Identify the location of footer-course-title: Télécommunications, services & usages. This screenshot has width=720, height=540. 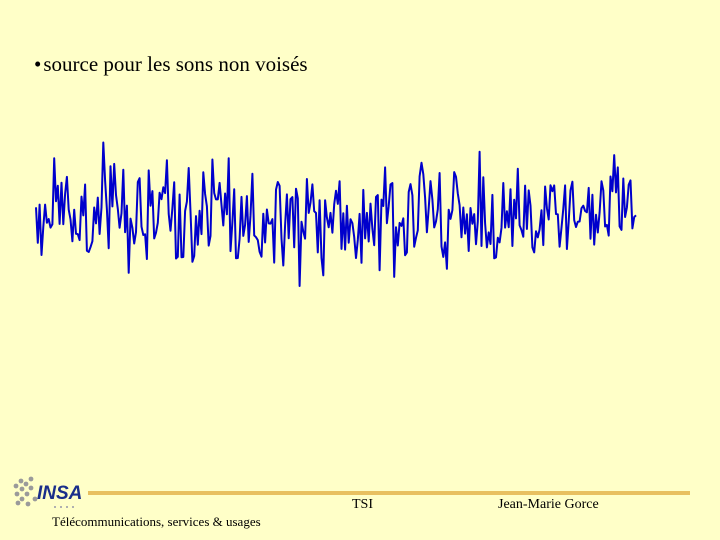
(156, 521).